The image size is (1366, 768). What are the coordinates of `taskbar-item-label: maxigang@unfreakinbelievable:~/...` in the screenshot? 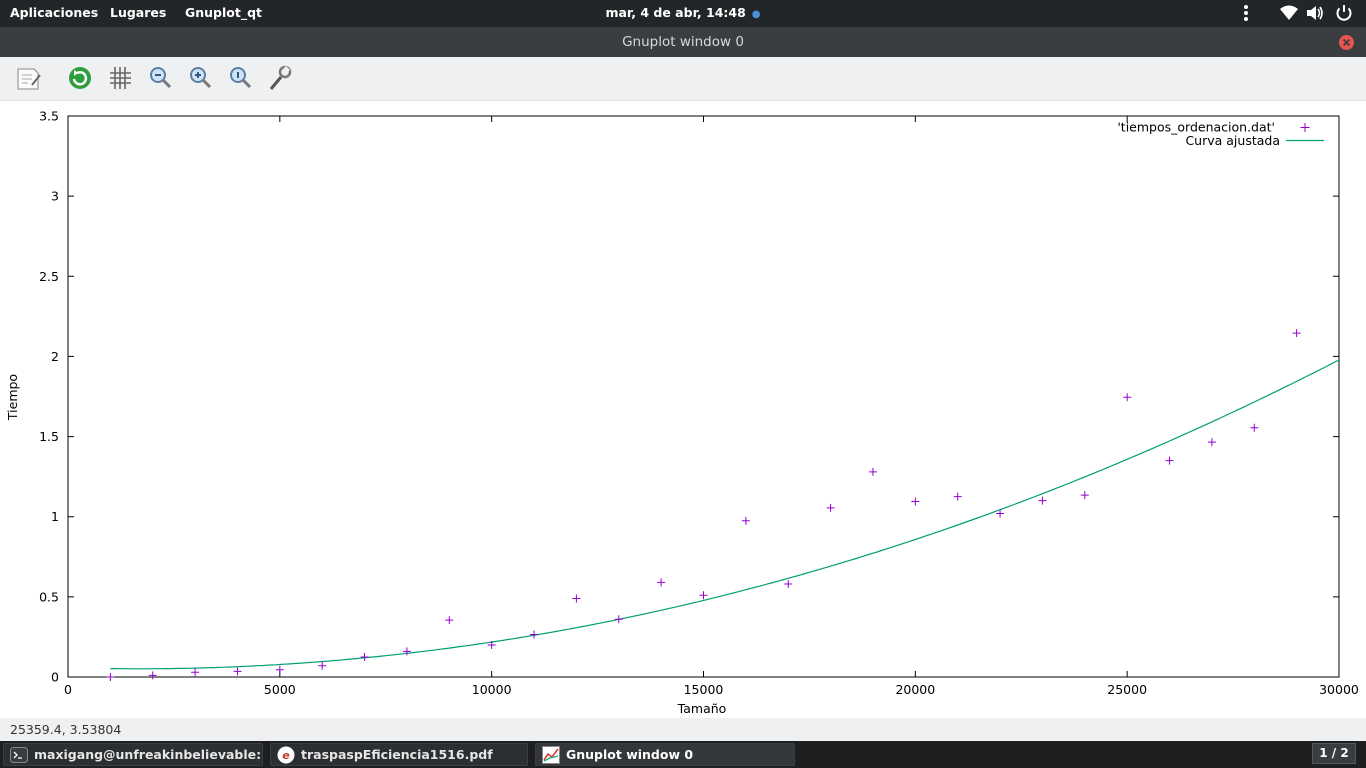 It's located at (148, 754).